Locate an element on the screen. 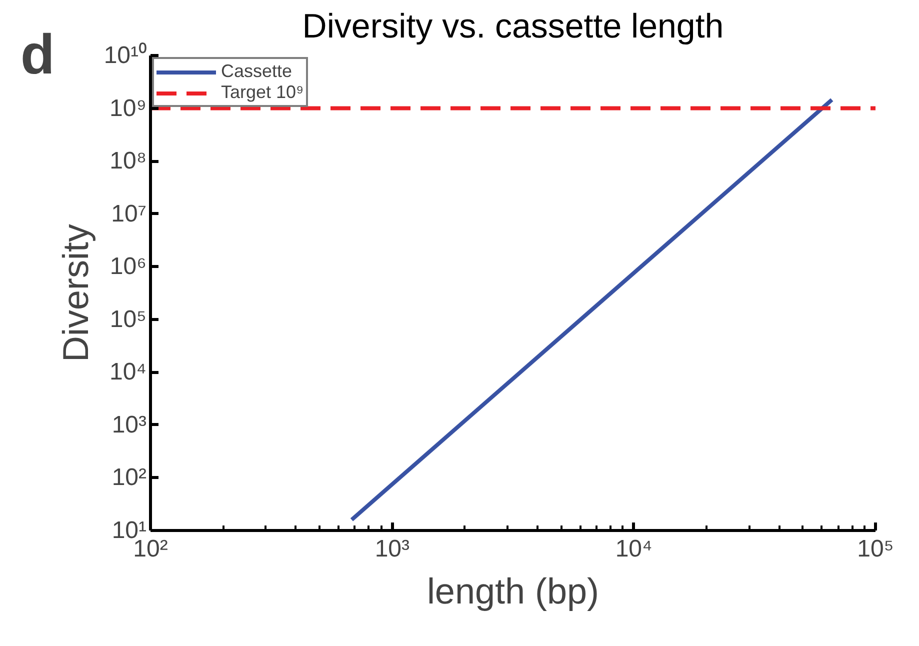 The image size is (919, 646). y-tick-label: 10⁴ is located at coordinates (128, 372).